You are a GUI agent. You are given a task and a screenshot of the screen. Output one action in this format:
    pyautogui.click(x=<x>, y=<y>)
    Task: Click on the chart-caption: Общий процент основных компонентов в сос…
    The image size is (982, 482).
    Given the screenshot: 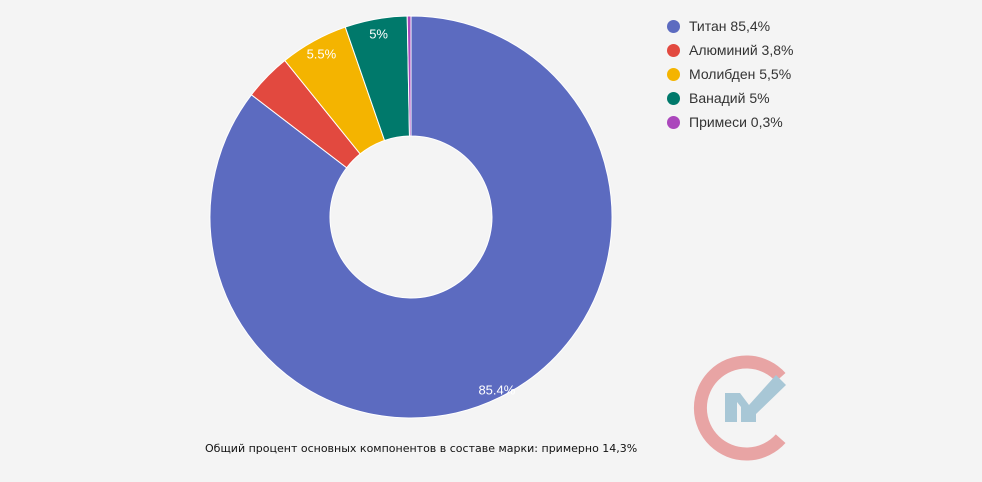 What is the action you would take?
    pyautogui.click(x=421, y=448)
    